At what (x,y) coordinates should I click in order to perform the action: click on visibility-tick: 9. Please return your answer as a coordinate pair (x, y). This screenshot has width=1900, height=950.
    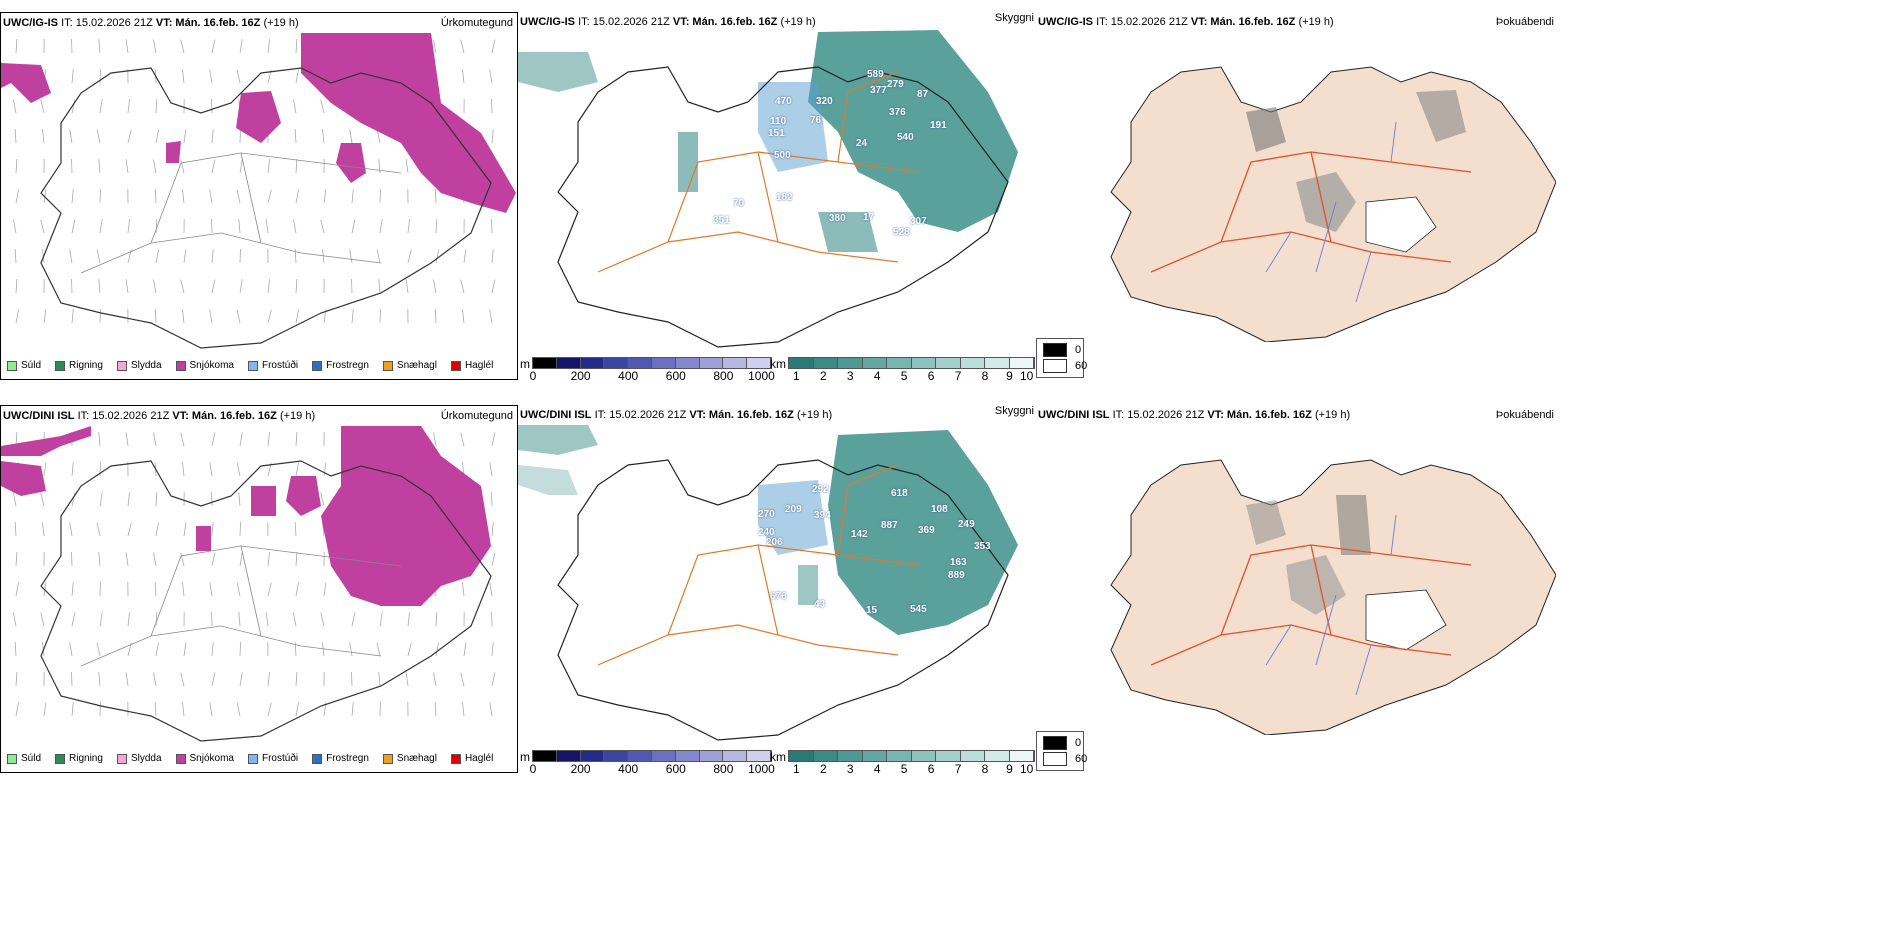
    Looking at the image, I should click on (1009, 767).